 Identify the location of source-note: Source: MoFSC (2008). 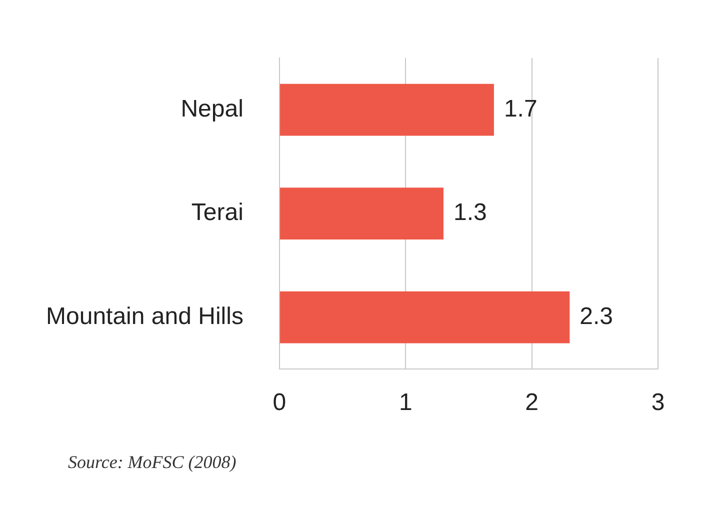
(153, 462).